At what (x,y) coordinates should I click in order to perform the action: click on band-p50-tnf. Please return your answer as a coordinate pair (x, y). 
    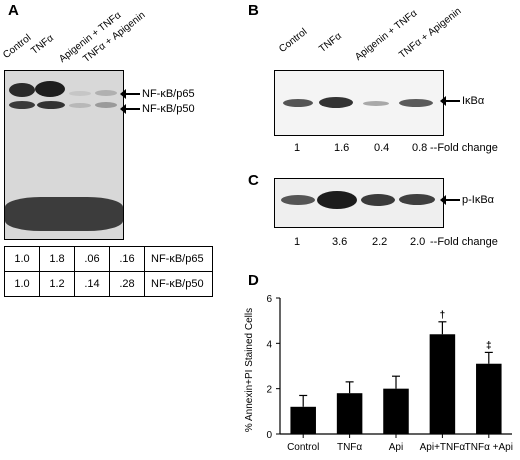
    Looking at the image, I should click on (51, 105).